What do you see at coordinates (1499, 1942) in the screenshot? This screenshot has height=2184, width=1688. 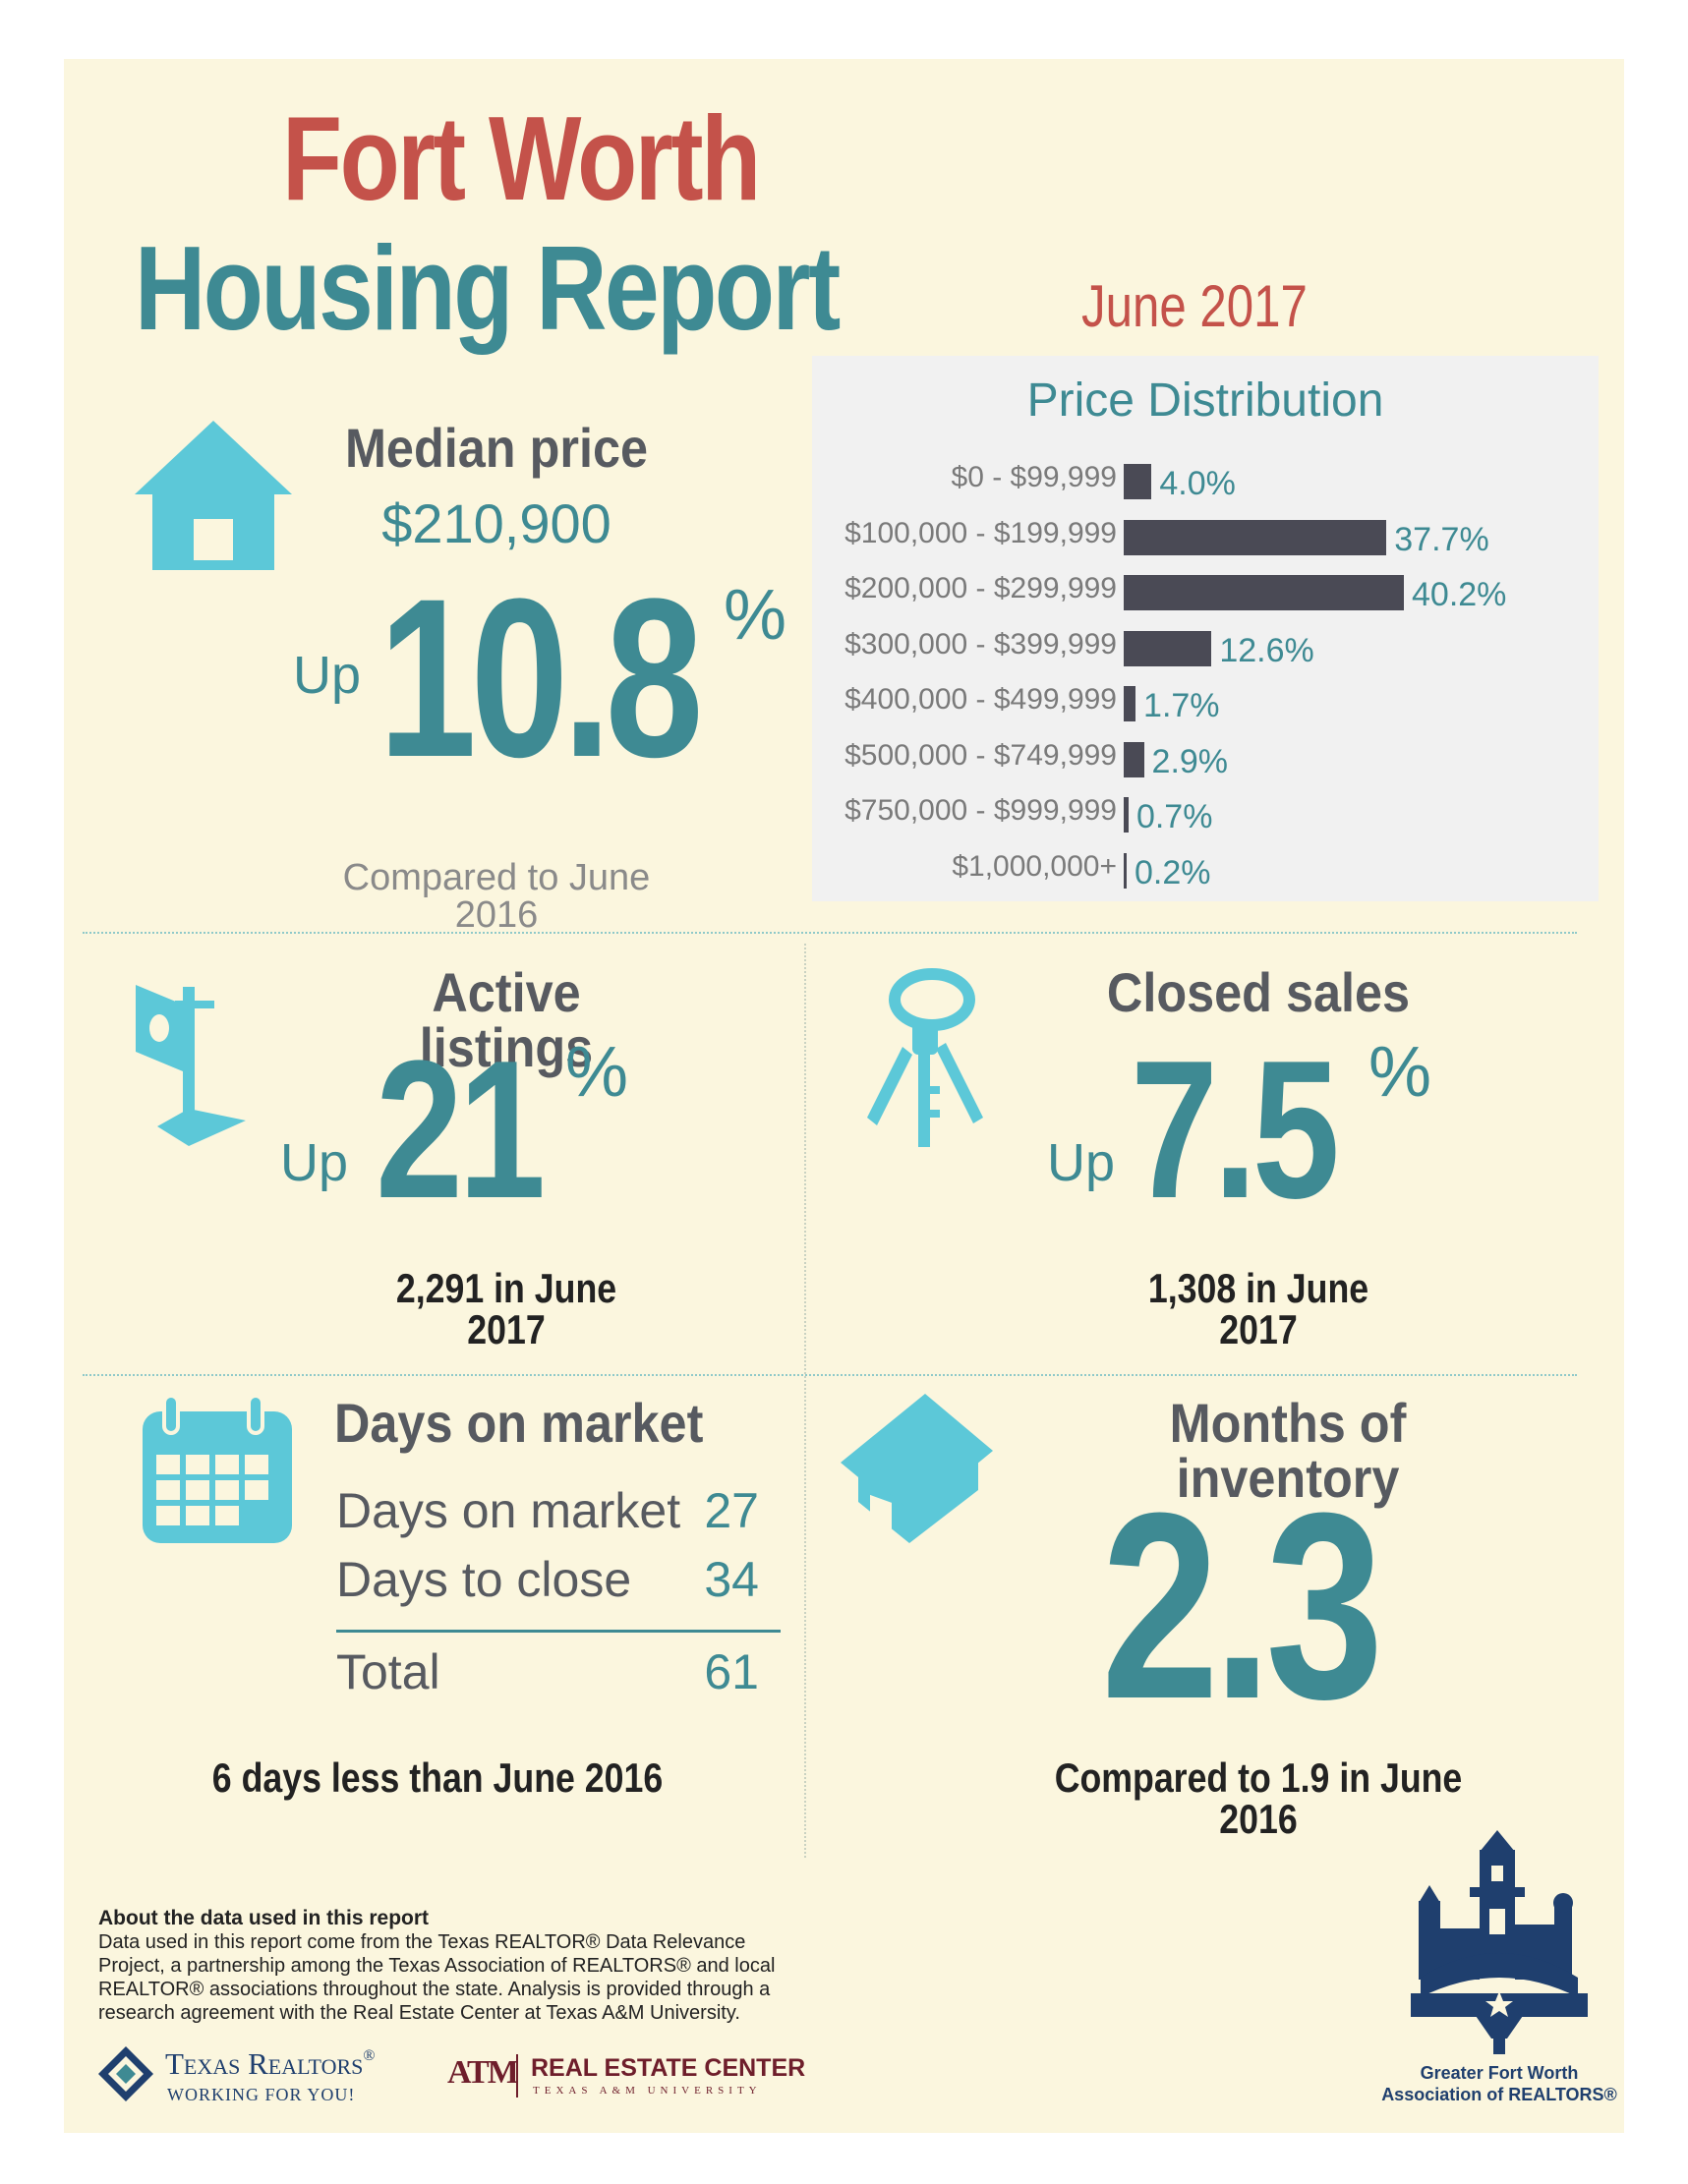 I see `gfw-skyline-logo-icon` at bounding box center [1499, 1942].